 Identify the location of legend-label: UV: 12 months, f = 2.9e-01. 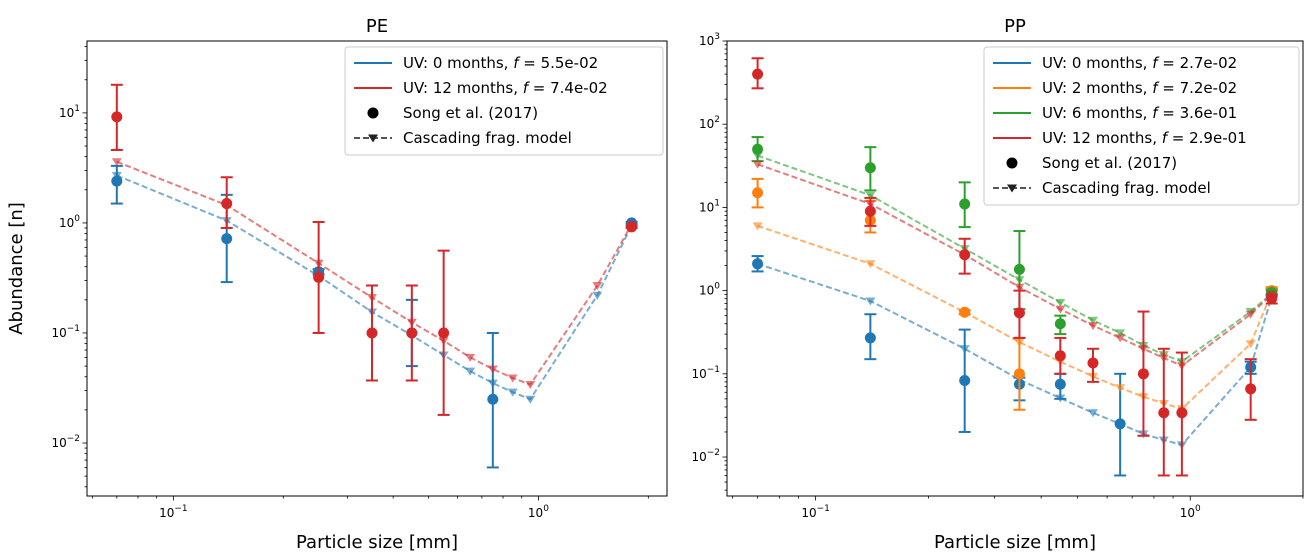
(1144, 138).